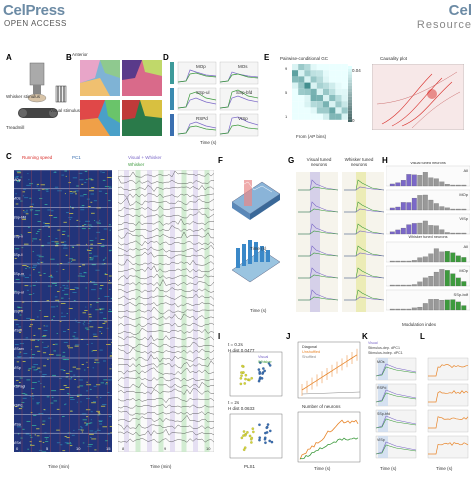  Describe the element at coordinates (37, 157) in the screenshot. I see `legend-running-speed: Running speed` at that location.